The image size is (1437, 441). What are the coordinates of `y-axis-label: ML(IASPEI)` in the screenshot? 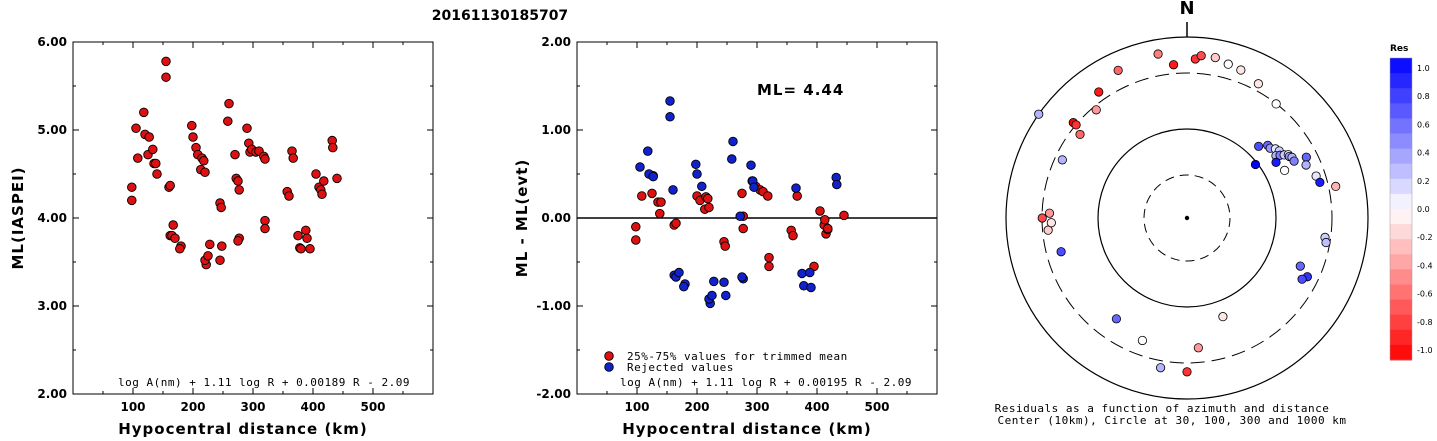 It's located at (18, 217).